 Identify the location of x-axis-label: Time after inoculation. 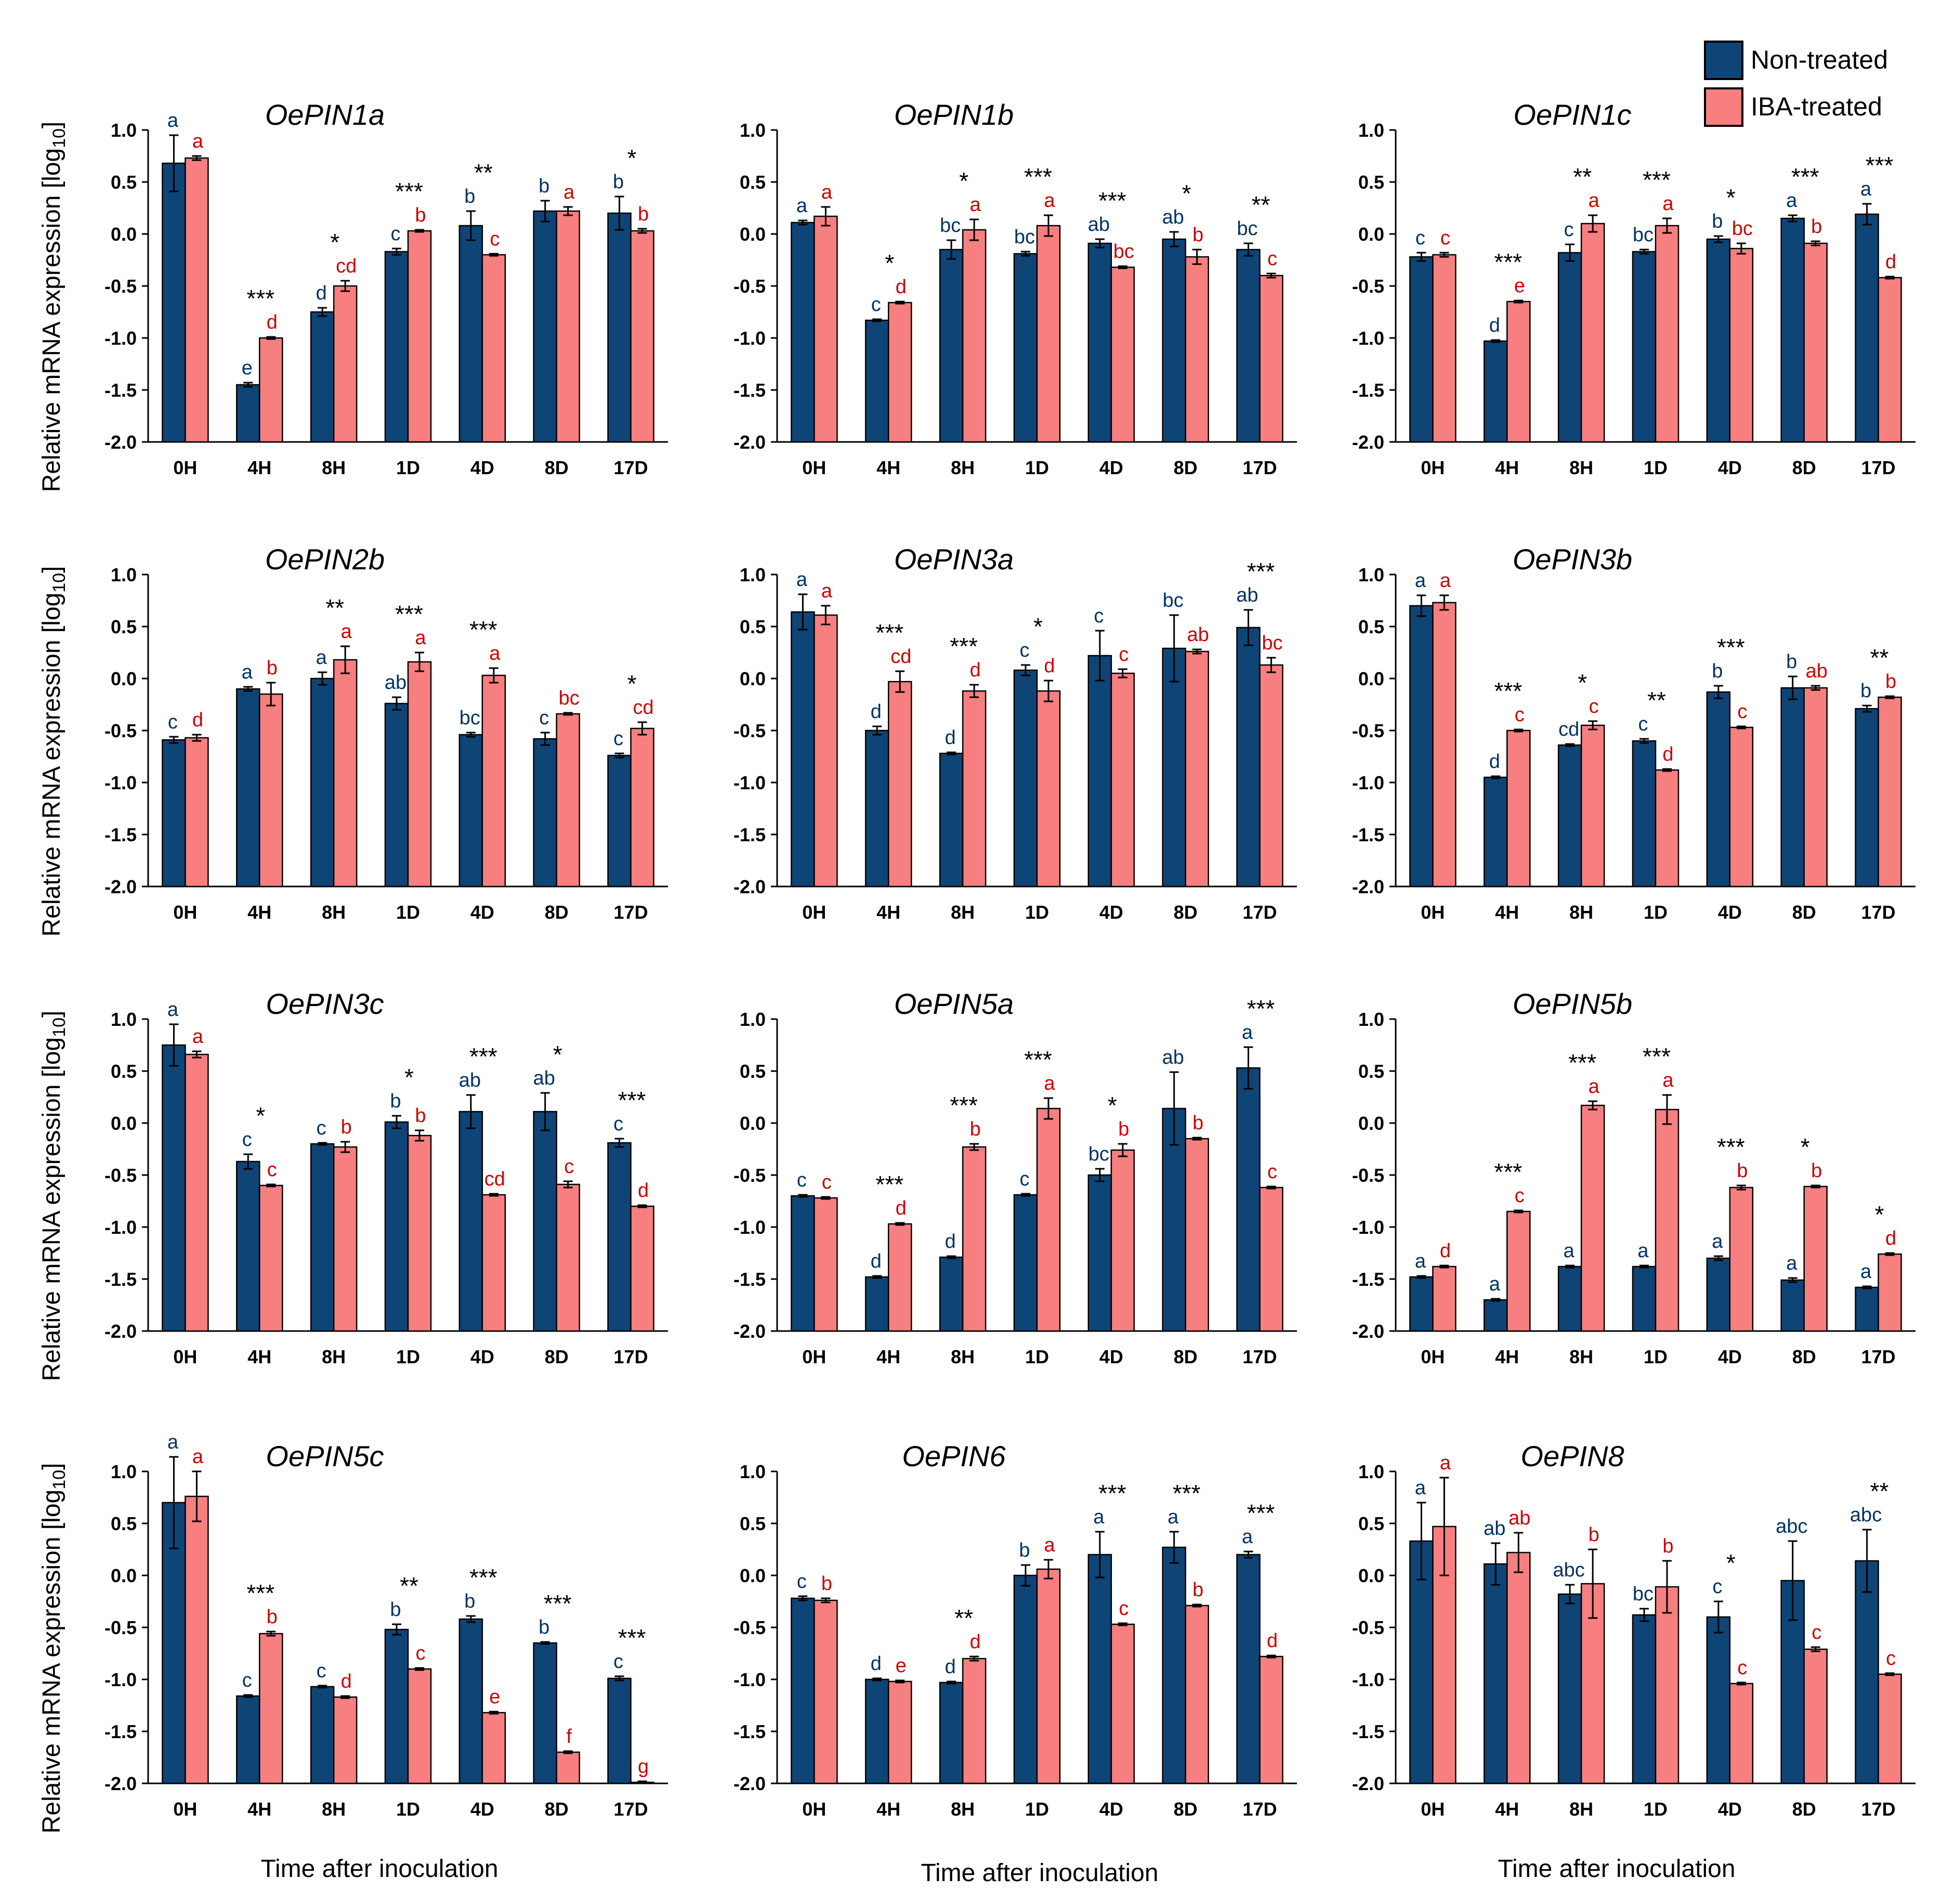
(1040, 1873).